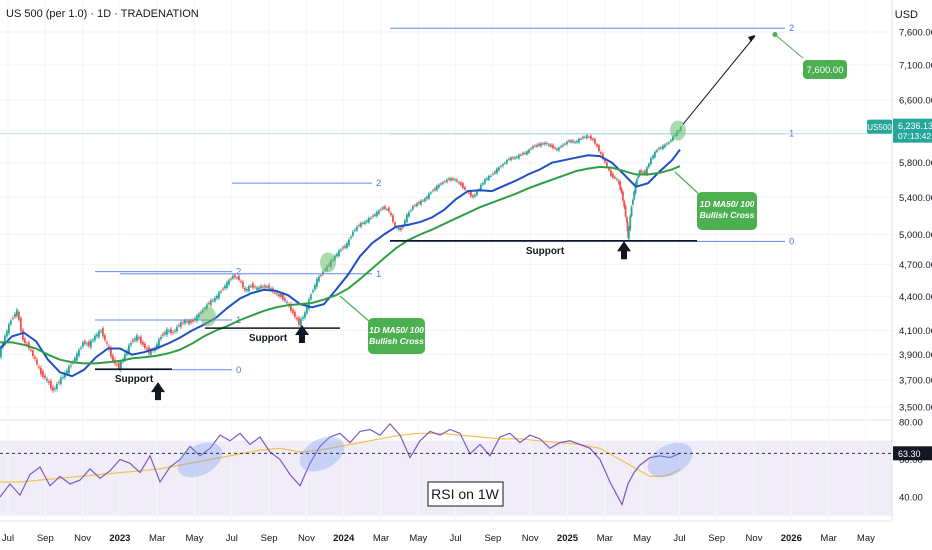  Describe the element at coordinates (727, 215) in the screenshot. I see `callout-text: Bullish Cross` at that location.